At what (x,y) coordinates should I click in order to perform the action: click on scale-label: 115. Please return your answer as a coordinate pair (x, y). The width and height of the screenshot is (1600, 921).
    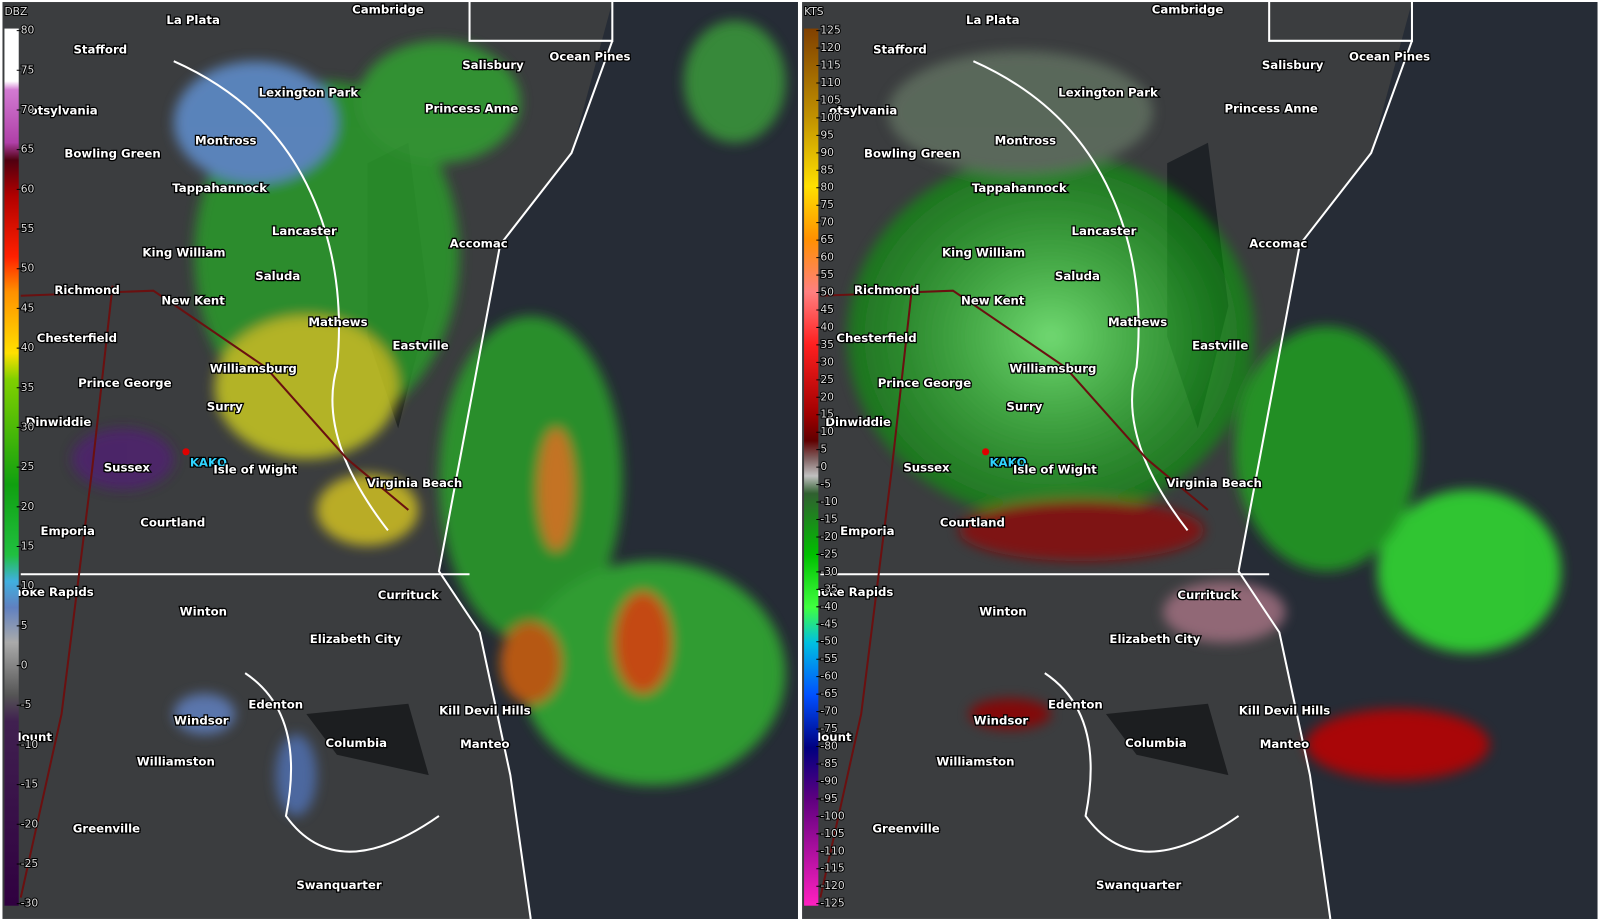
    Looking at the image, I should click on (830, 65).